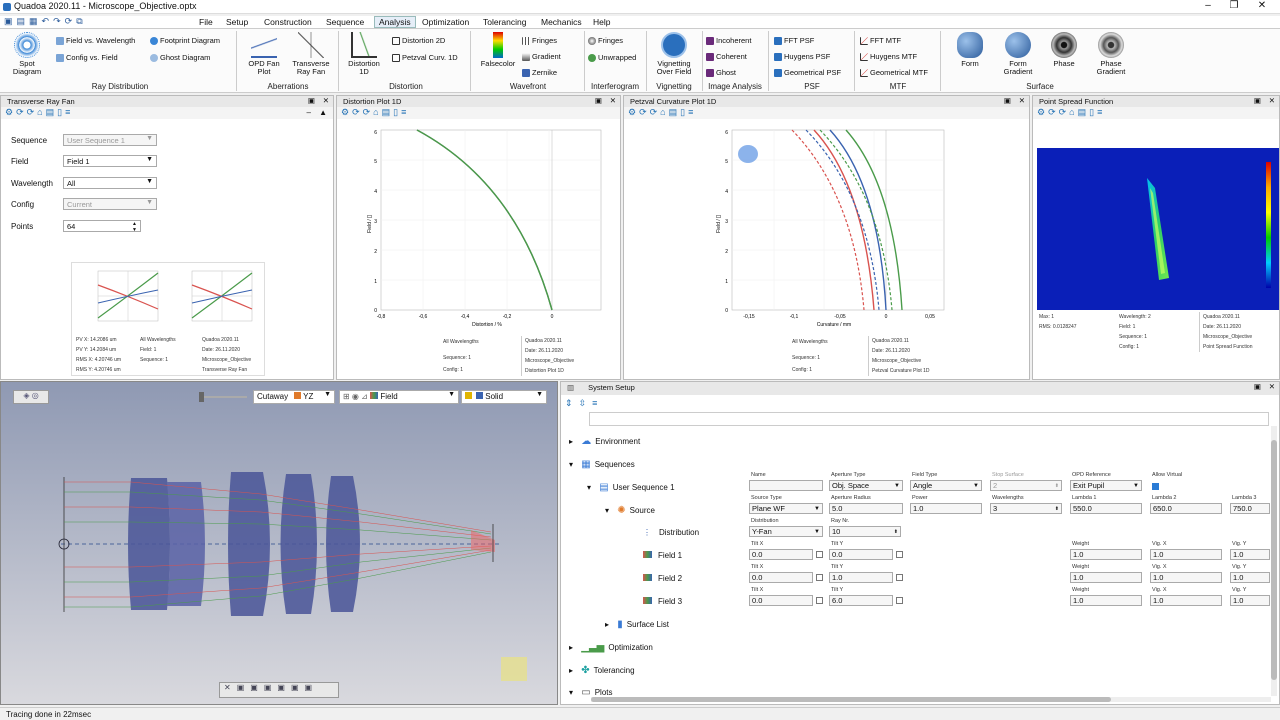 The image size is (1280, 720). Describe the element at coordinates (10, 21) in the screenshot. I see `new-icon: ▣` at that location.